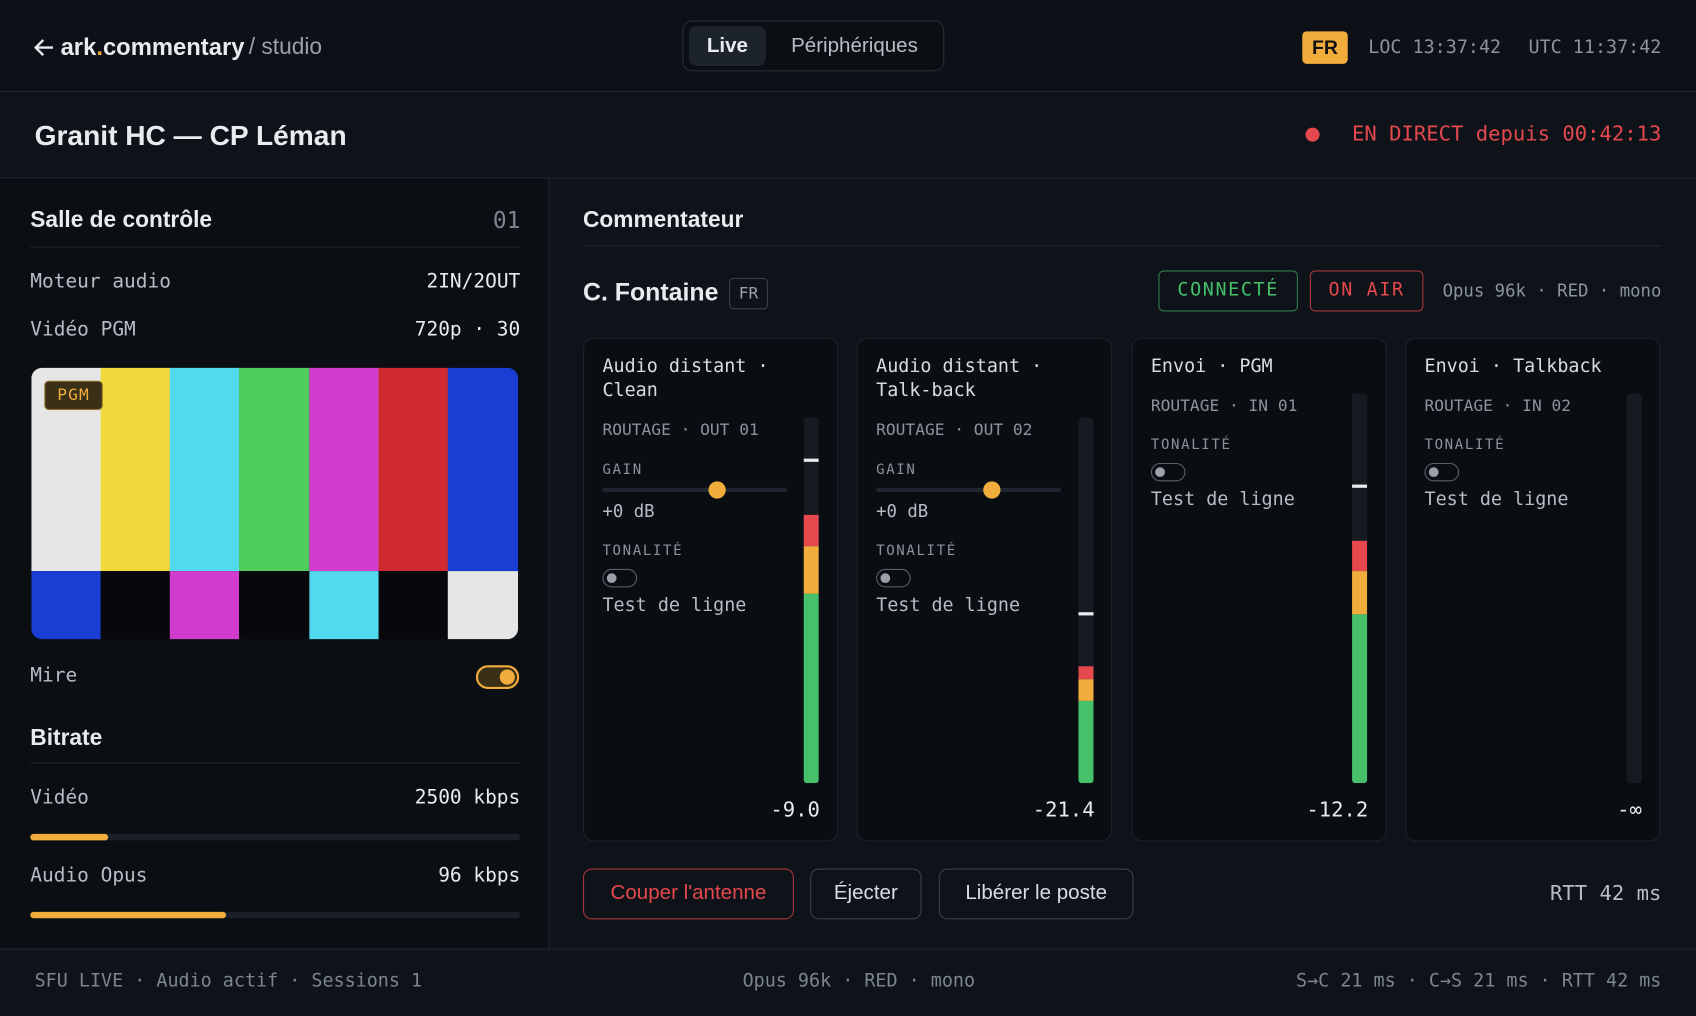  I want to click on toggle-label: Mire, so click(54, 675).